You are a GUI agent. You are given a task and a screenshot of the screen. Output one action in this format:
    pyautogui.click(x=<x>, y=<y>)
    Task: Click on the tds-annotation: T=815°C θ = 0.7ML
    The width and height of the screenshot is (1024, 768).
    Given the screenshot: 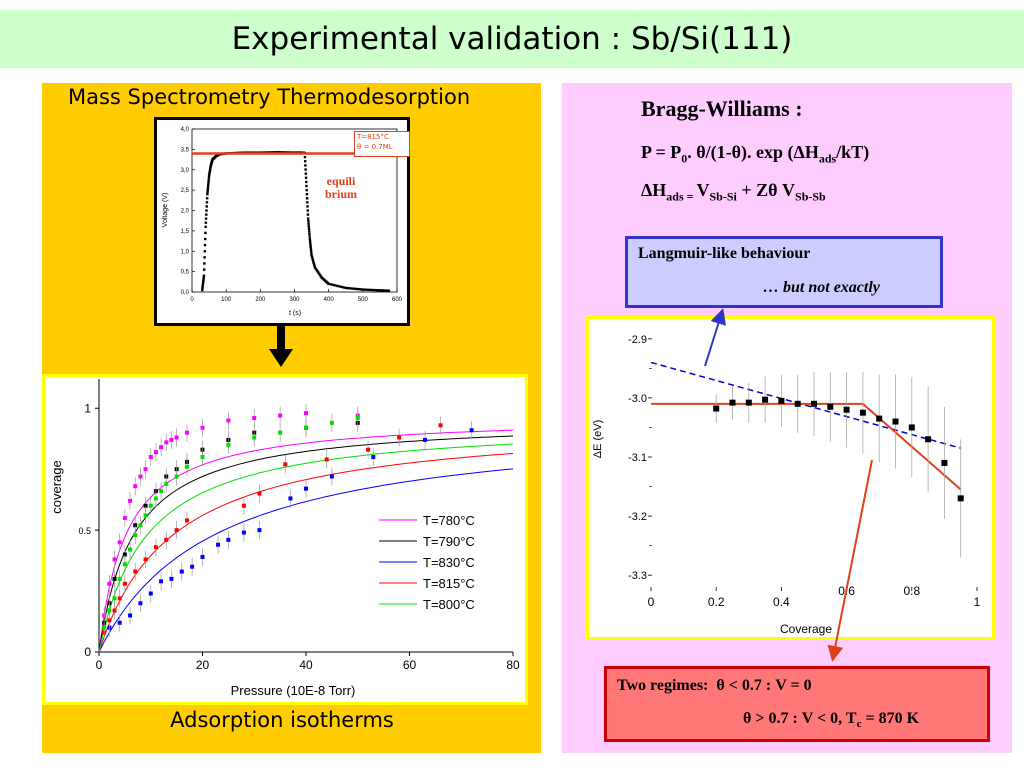 What is the action you would take?
    pyautogui.click(x=382, y=144)
    